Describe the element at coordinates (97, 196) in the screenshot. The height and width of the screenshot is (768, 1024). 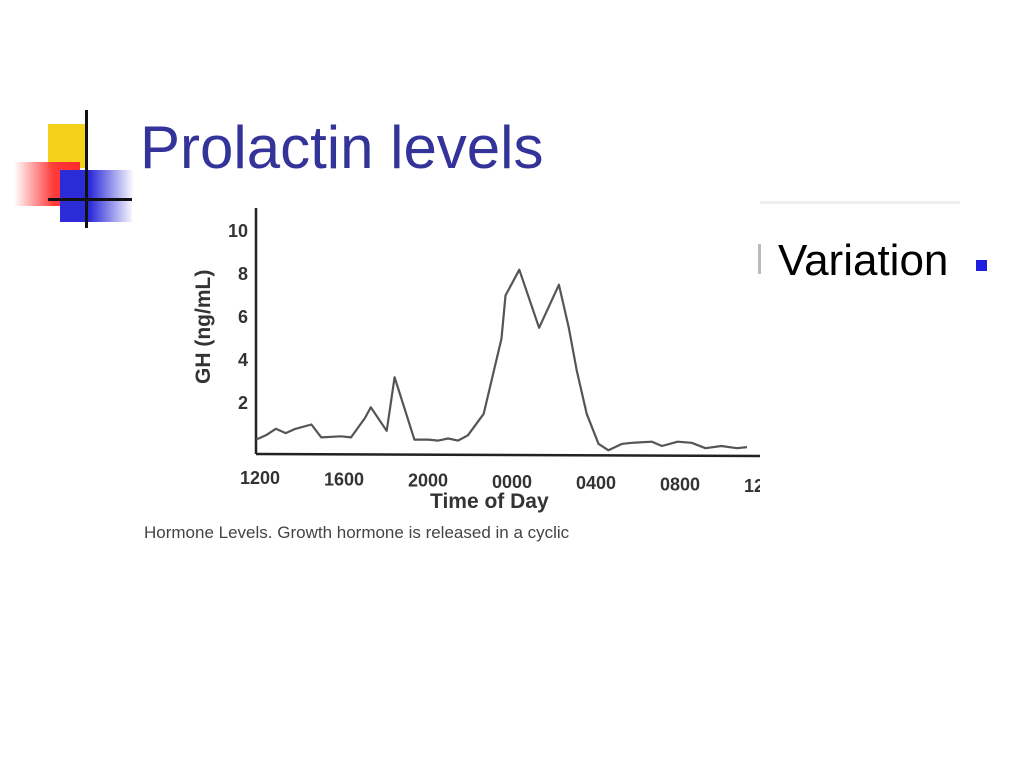
I see `ornament-blue-square` at that location.